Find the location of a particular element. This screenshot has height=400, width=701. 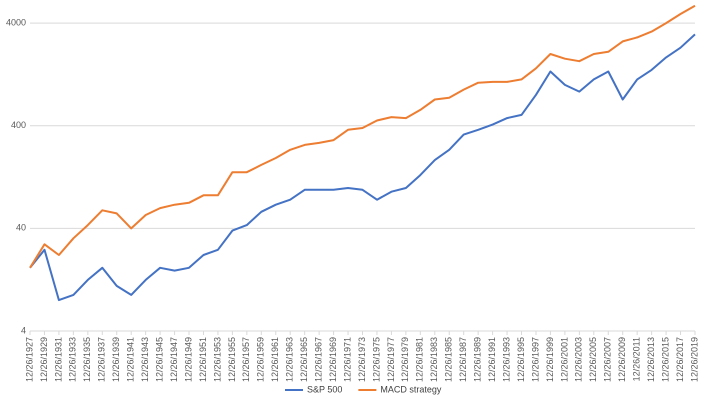

x-tick-label: 12/26/1977 is located at coordinates (391, 359).